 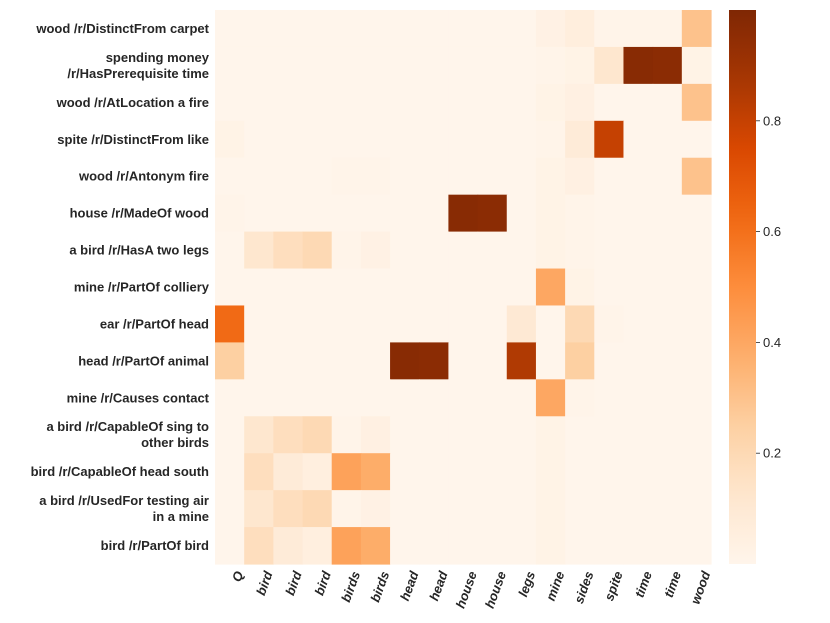 I want to click on row-label: /r/HasPrerequisite time, so click(x=138, y=73).